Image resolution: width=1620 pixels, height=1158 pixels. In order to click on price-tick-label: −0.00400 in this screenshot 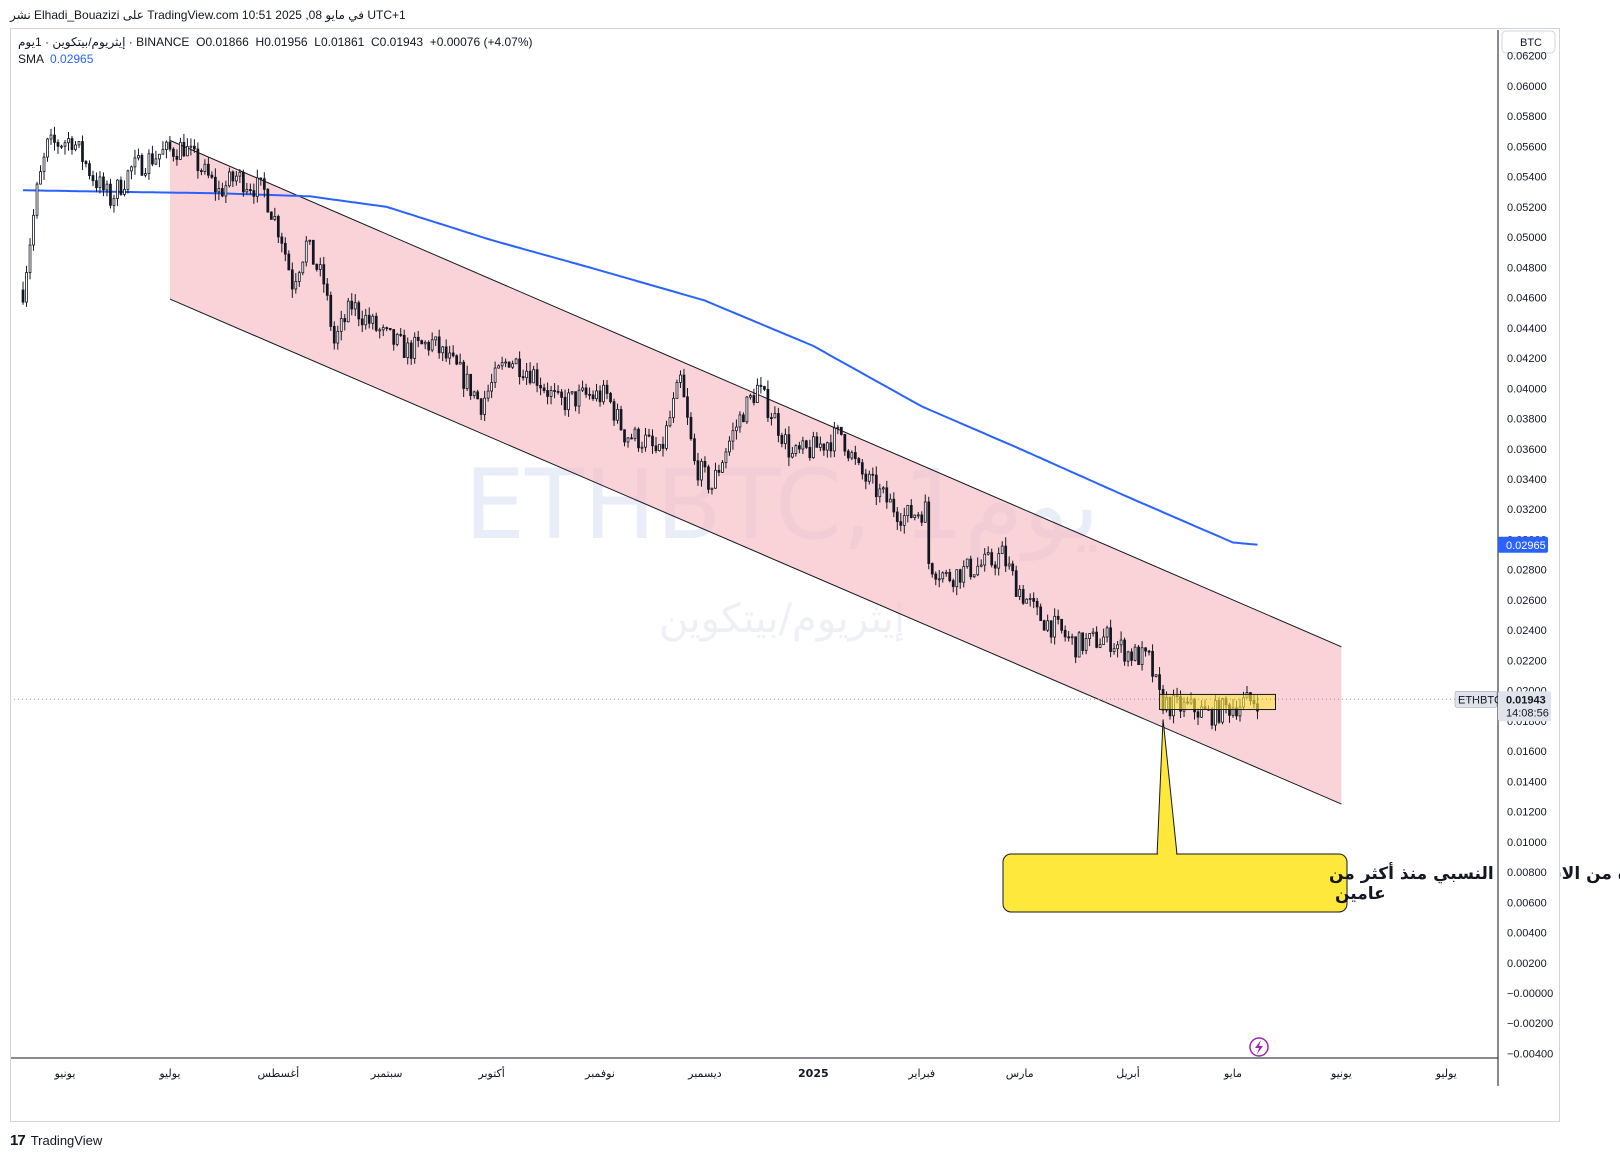, I will do `click(1530, 1054)`.